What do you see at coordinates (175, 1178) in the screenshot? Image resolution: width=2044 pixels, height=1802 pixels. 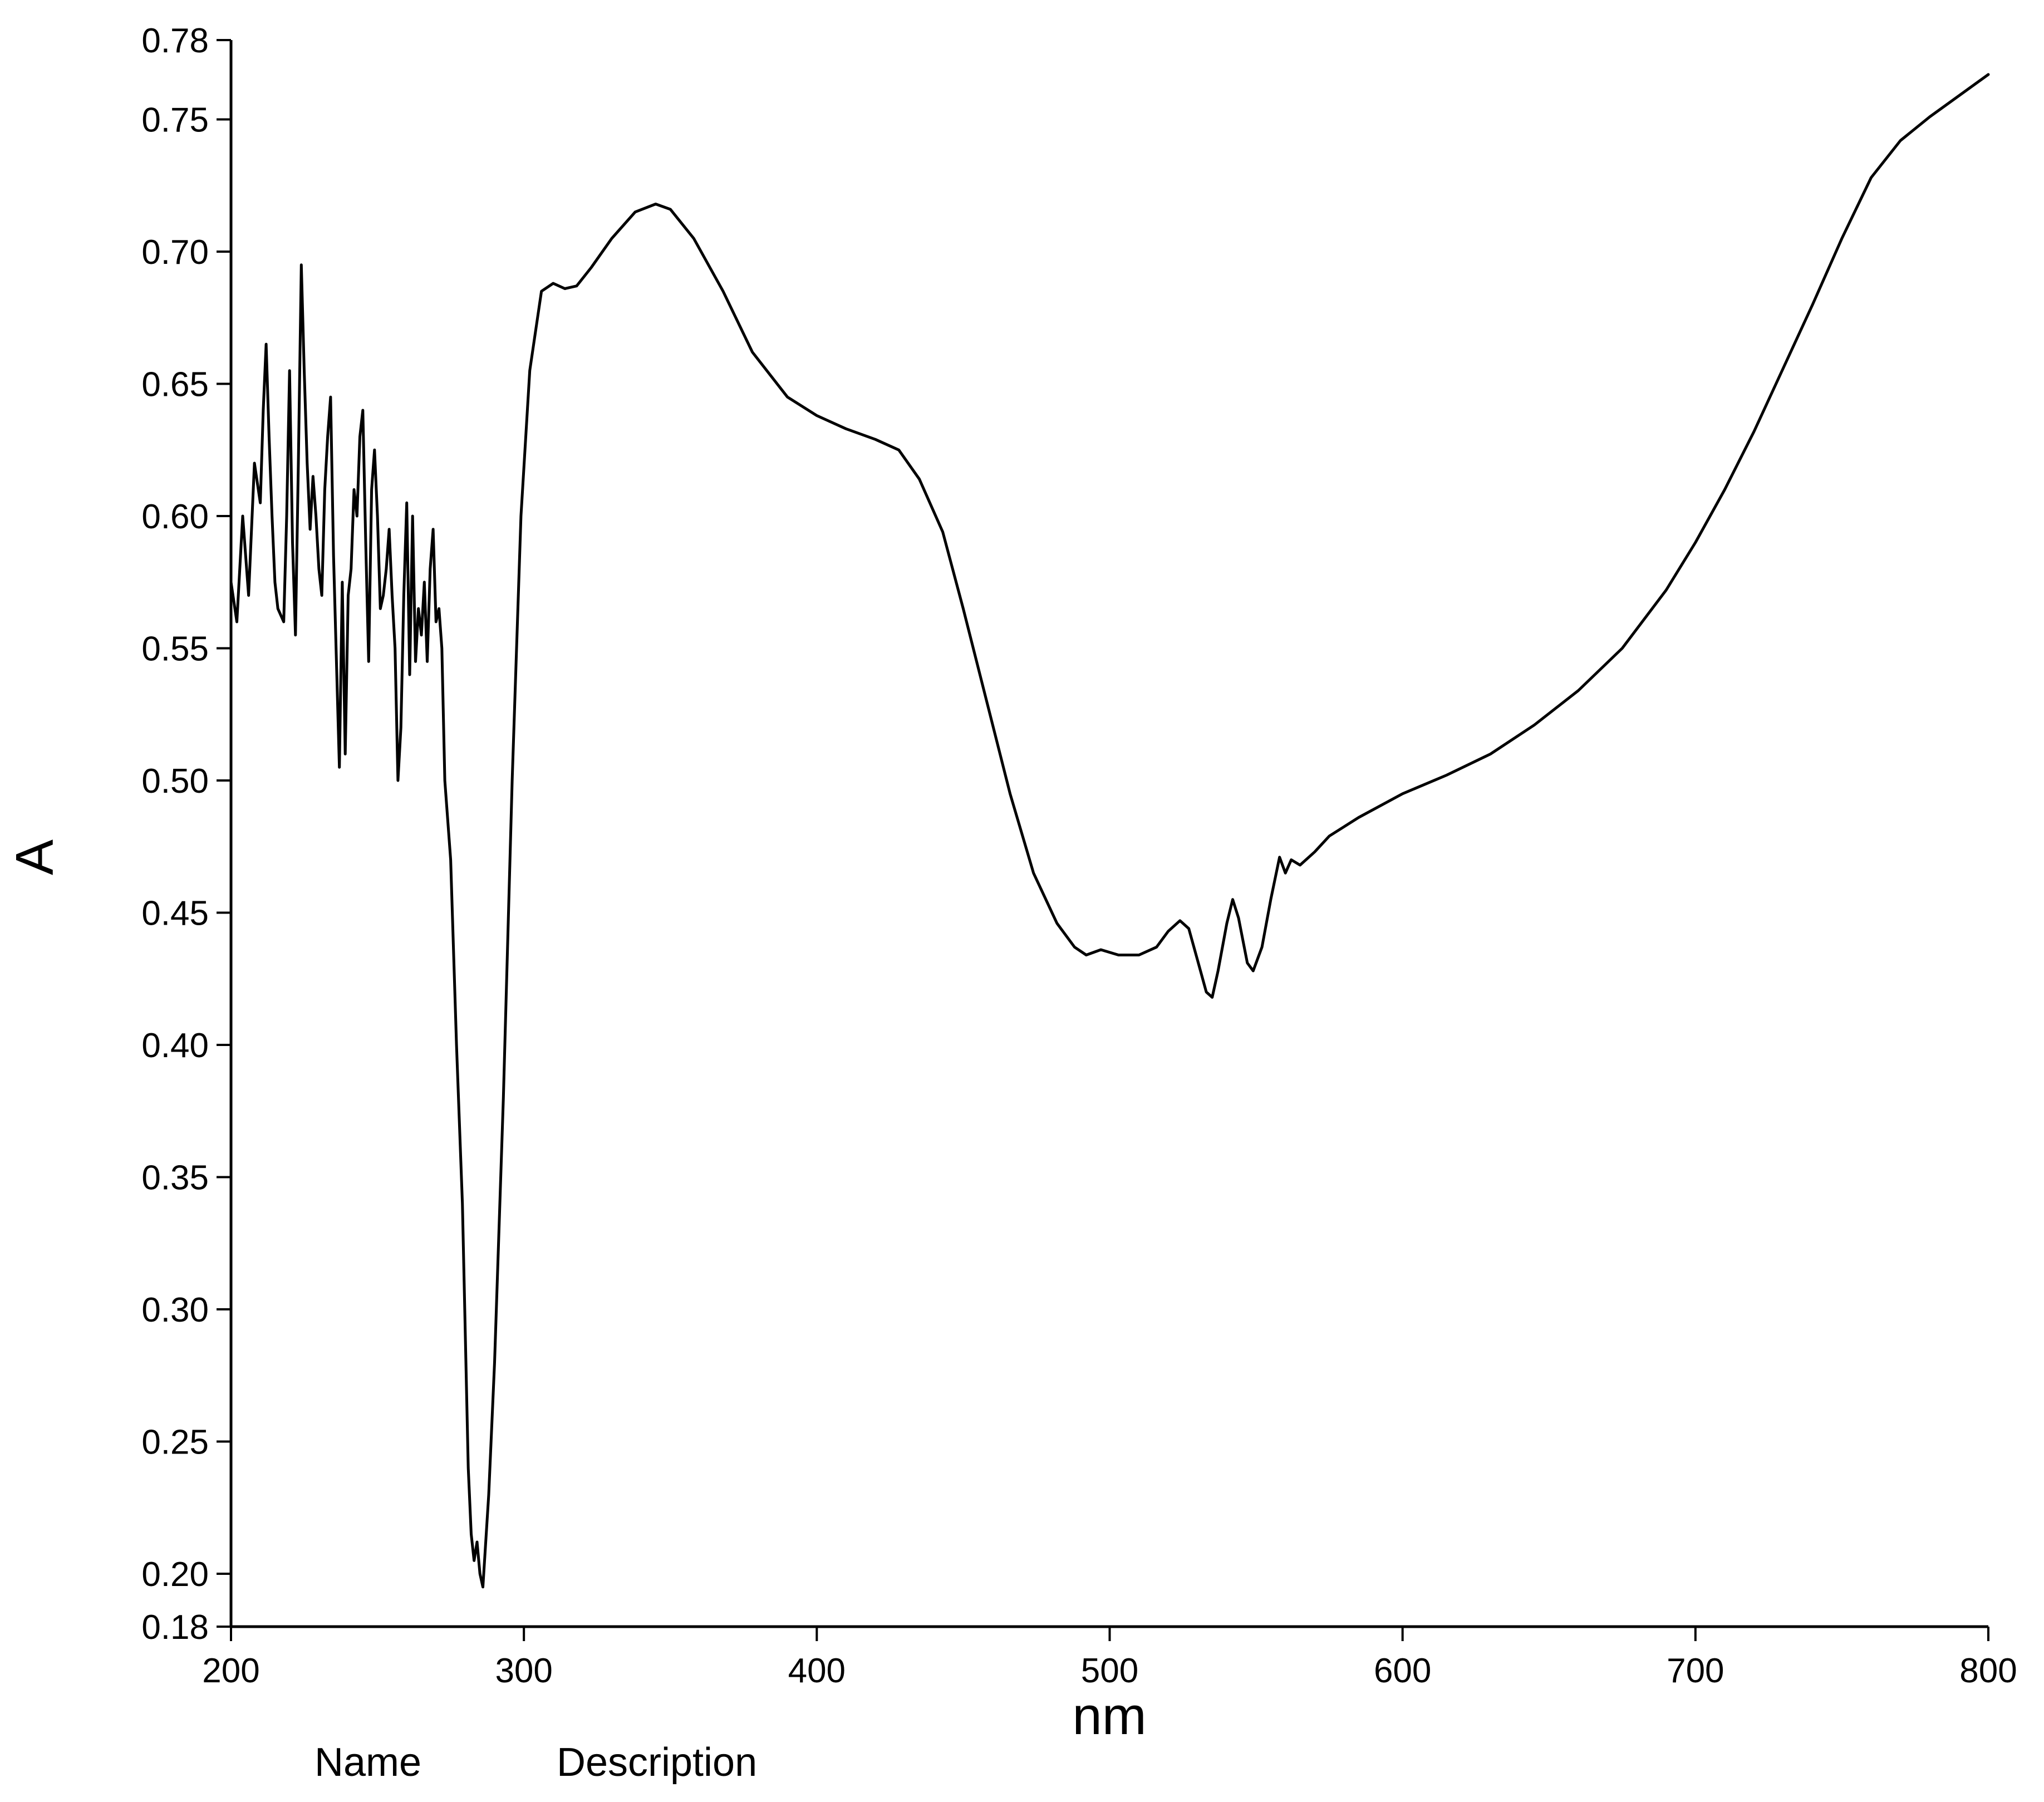 I see `y-tick-label: 0.35` at bounding box center [175, 1178].